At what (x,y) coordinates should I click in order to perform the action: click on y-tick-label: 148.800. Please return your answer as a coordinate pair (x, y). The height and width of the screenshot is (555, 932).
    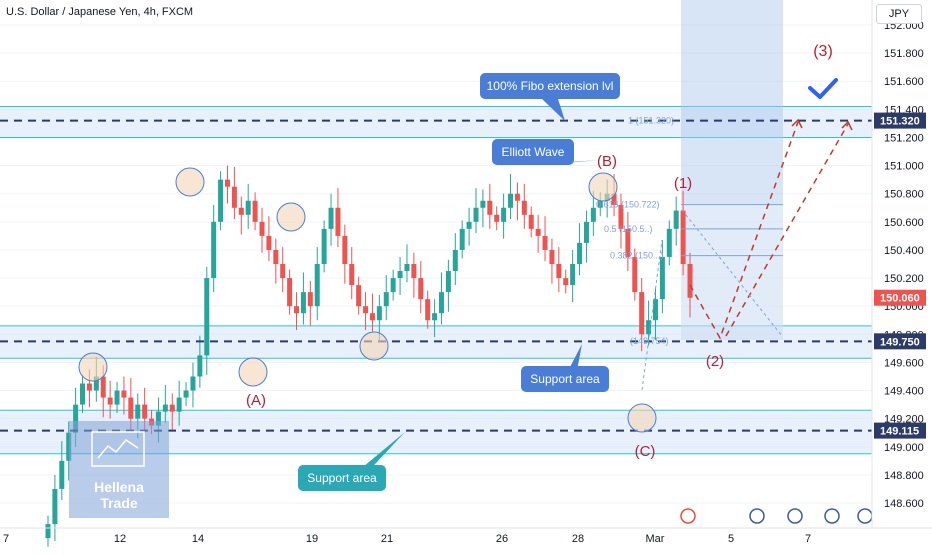
    Looking at the image, I should click on (904, 476).